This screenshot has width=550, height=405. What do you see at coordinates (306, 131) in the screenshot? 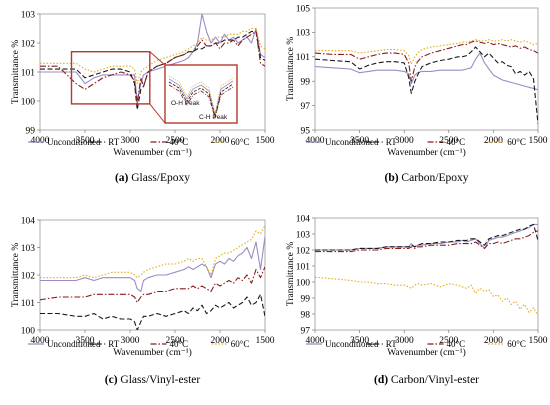
I see `y-tick-label: 95` at bounding box center [306, 131].